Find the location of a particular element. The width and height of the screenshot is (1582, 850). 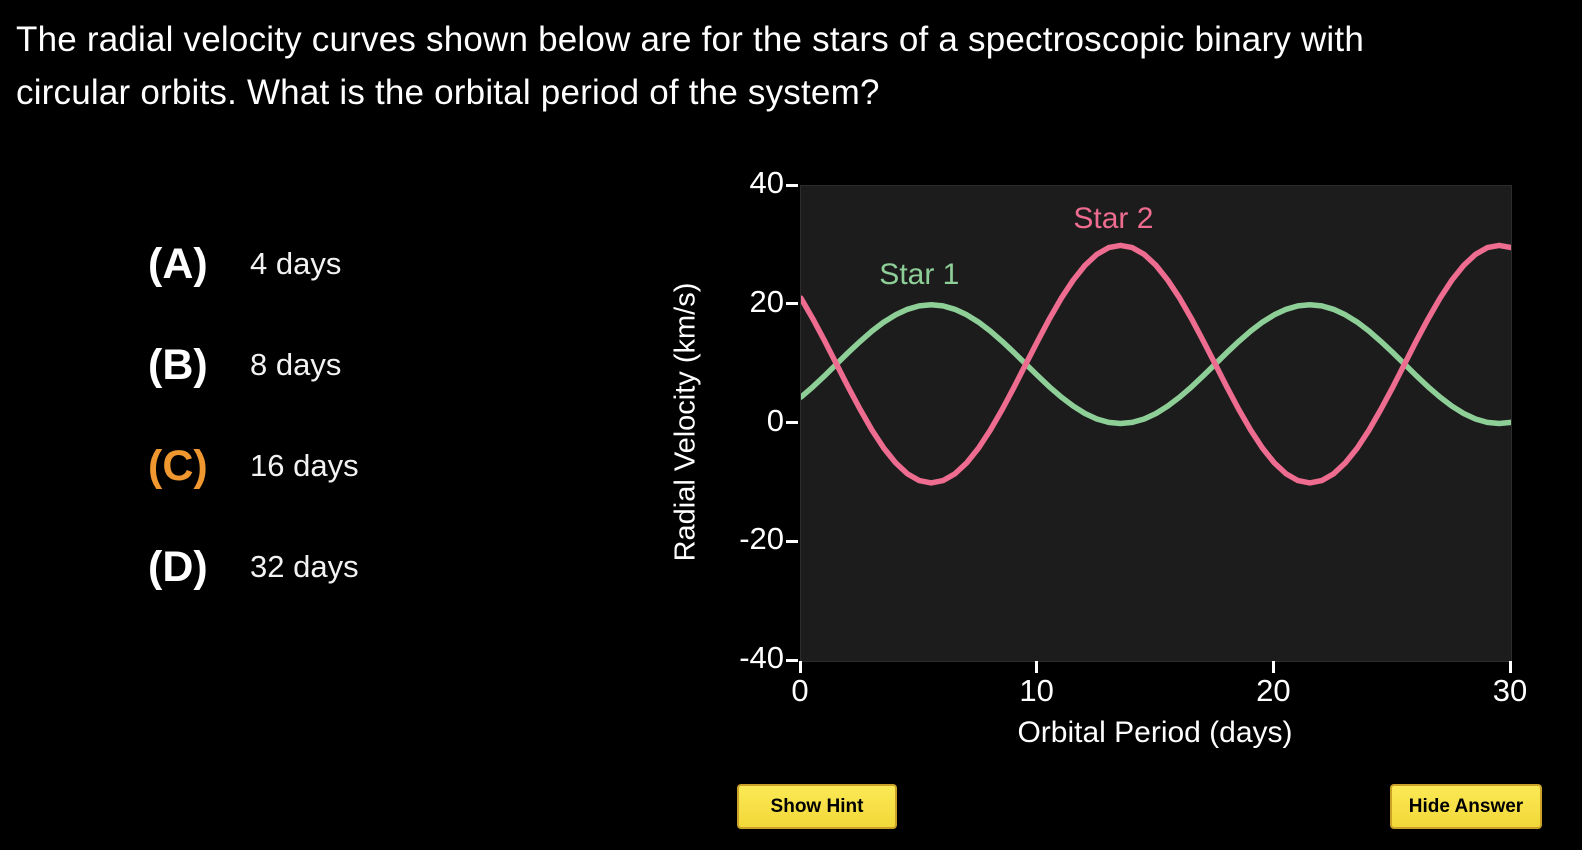

y-tick-label: 40 is located at coordinates (766, 182).